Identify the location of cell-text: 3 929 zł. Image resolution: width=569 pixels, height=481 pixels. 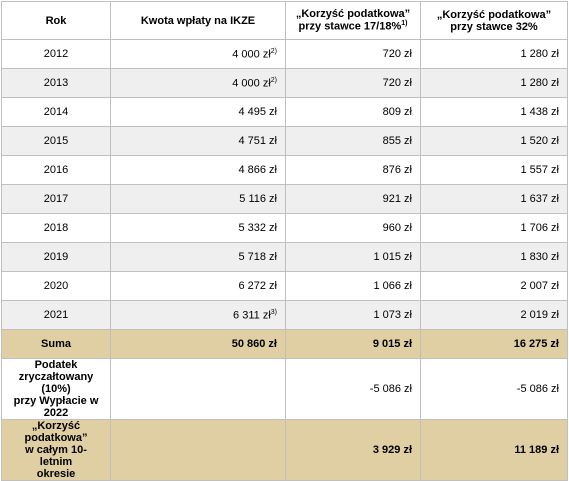
(392, 450).